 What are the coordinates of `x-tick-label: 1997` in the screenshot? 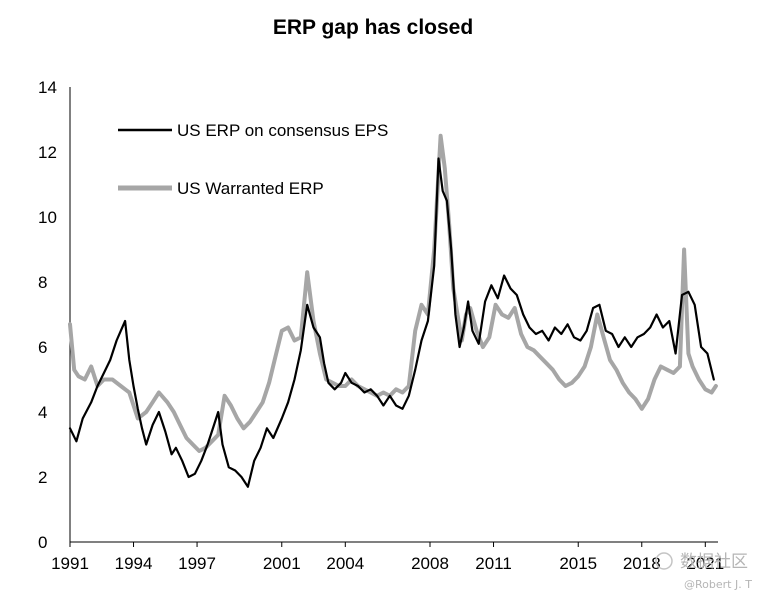 It's located at (197, 563).